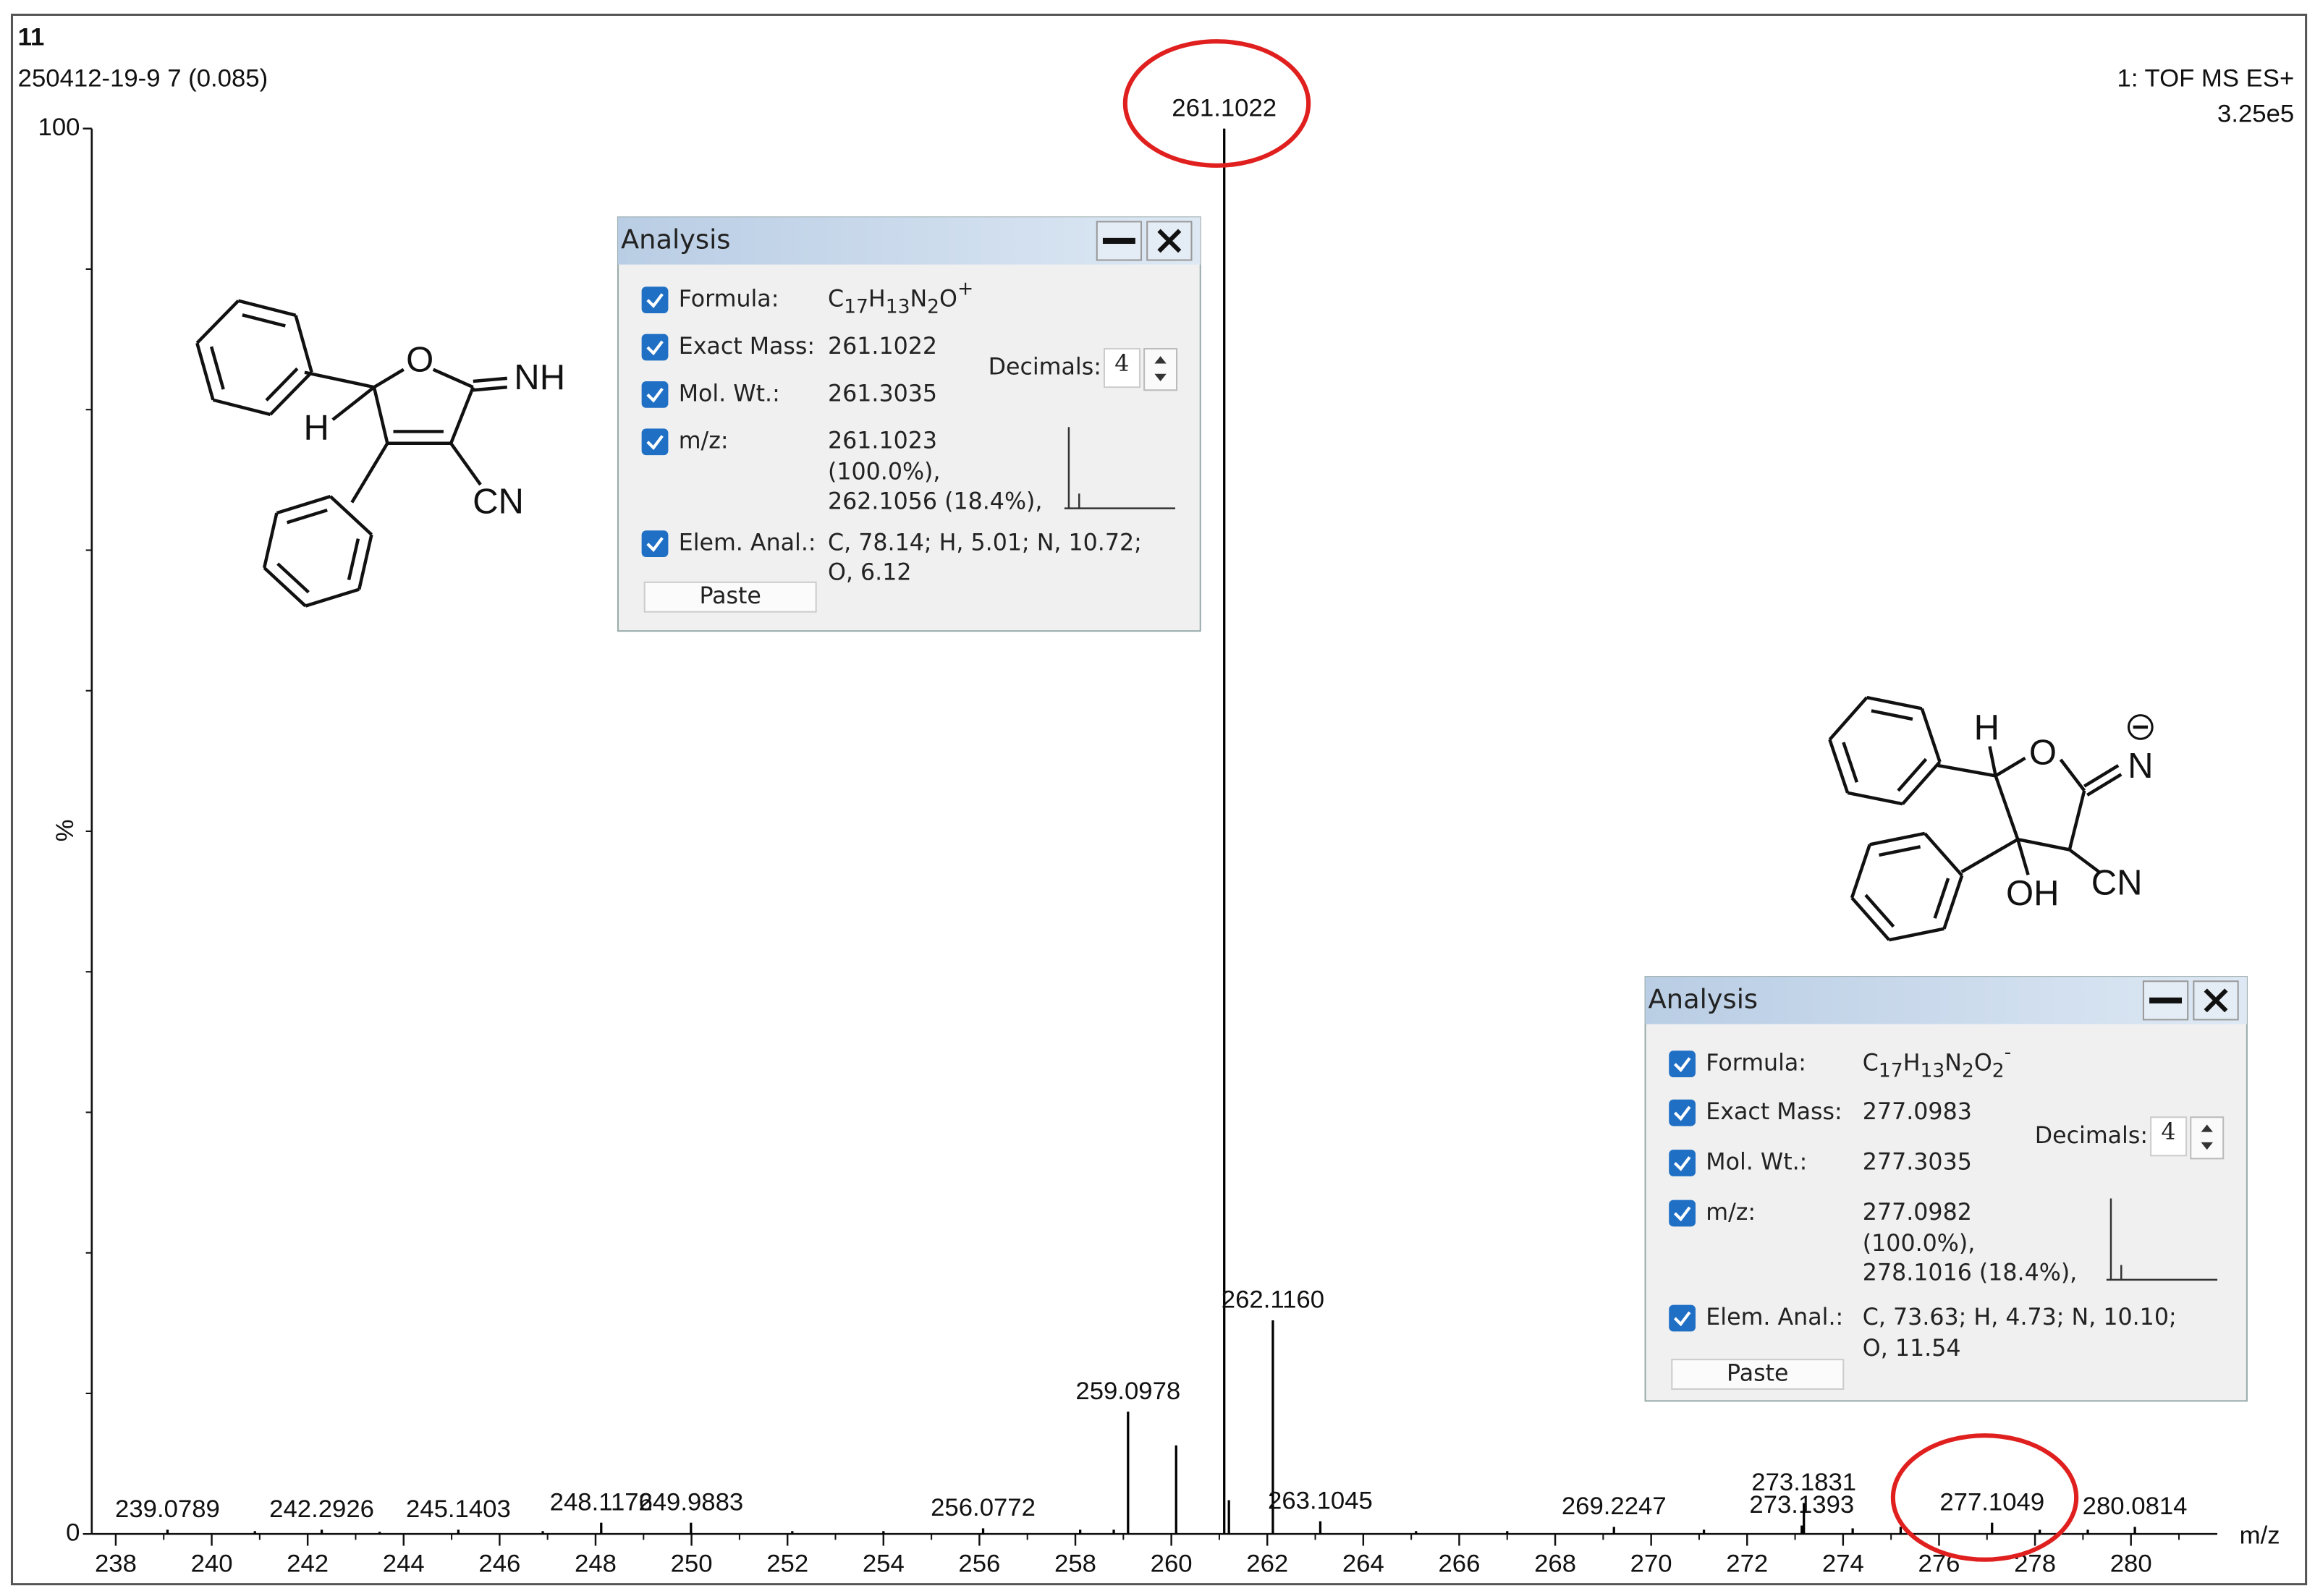 The width and height of the screenshot is (2315, 1596). What do you see at coordinates (2033, 893) in the screenshot?
I see `atom-label: OH` at bounding box center [2033, 893].